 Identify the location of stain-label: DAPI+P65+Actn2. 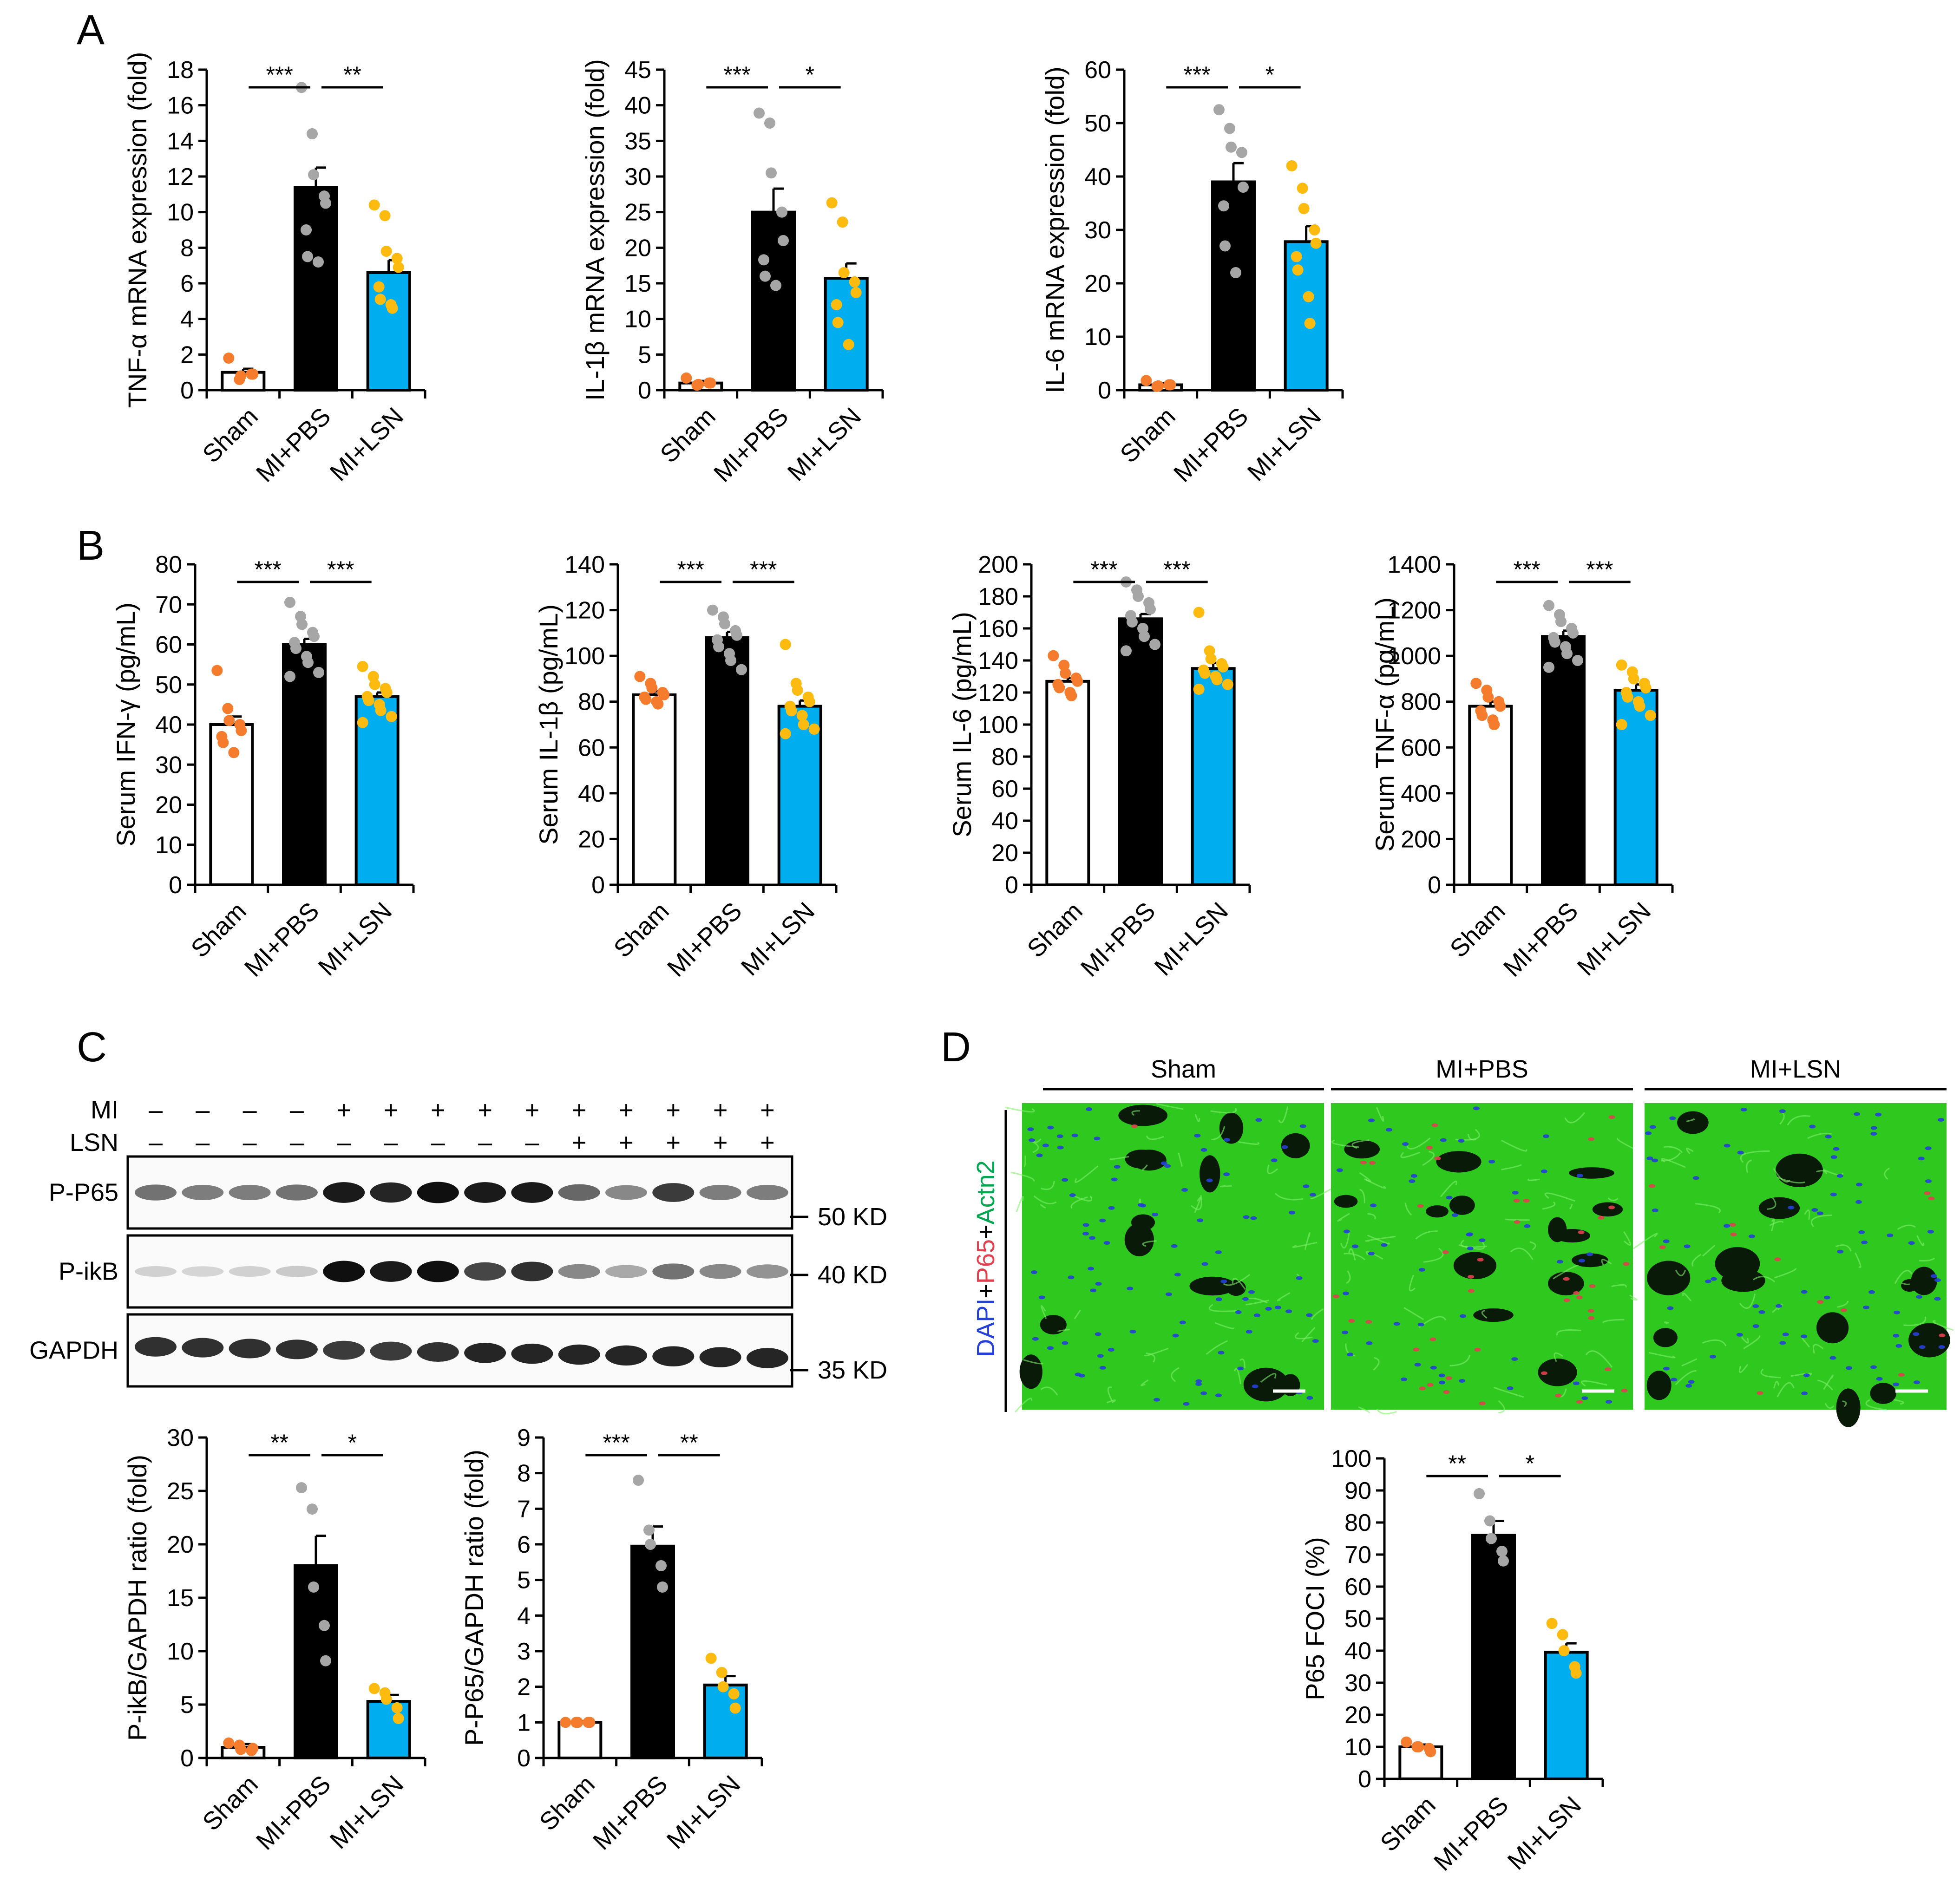
(986, 1259).